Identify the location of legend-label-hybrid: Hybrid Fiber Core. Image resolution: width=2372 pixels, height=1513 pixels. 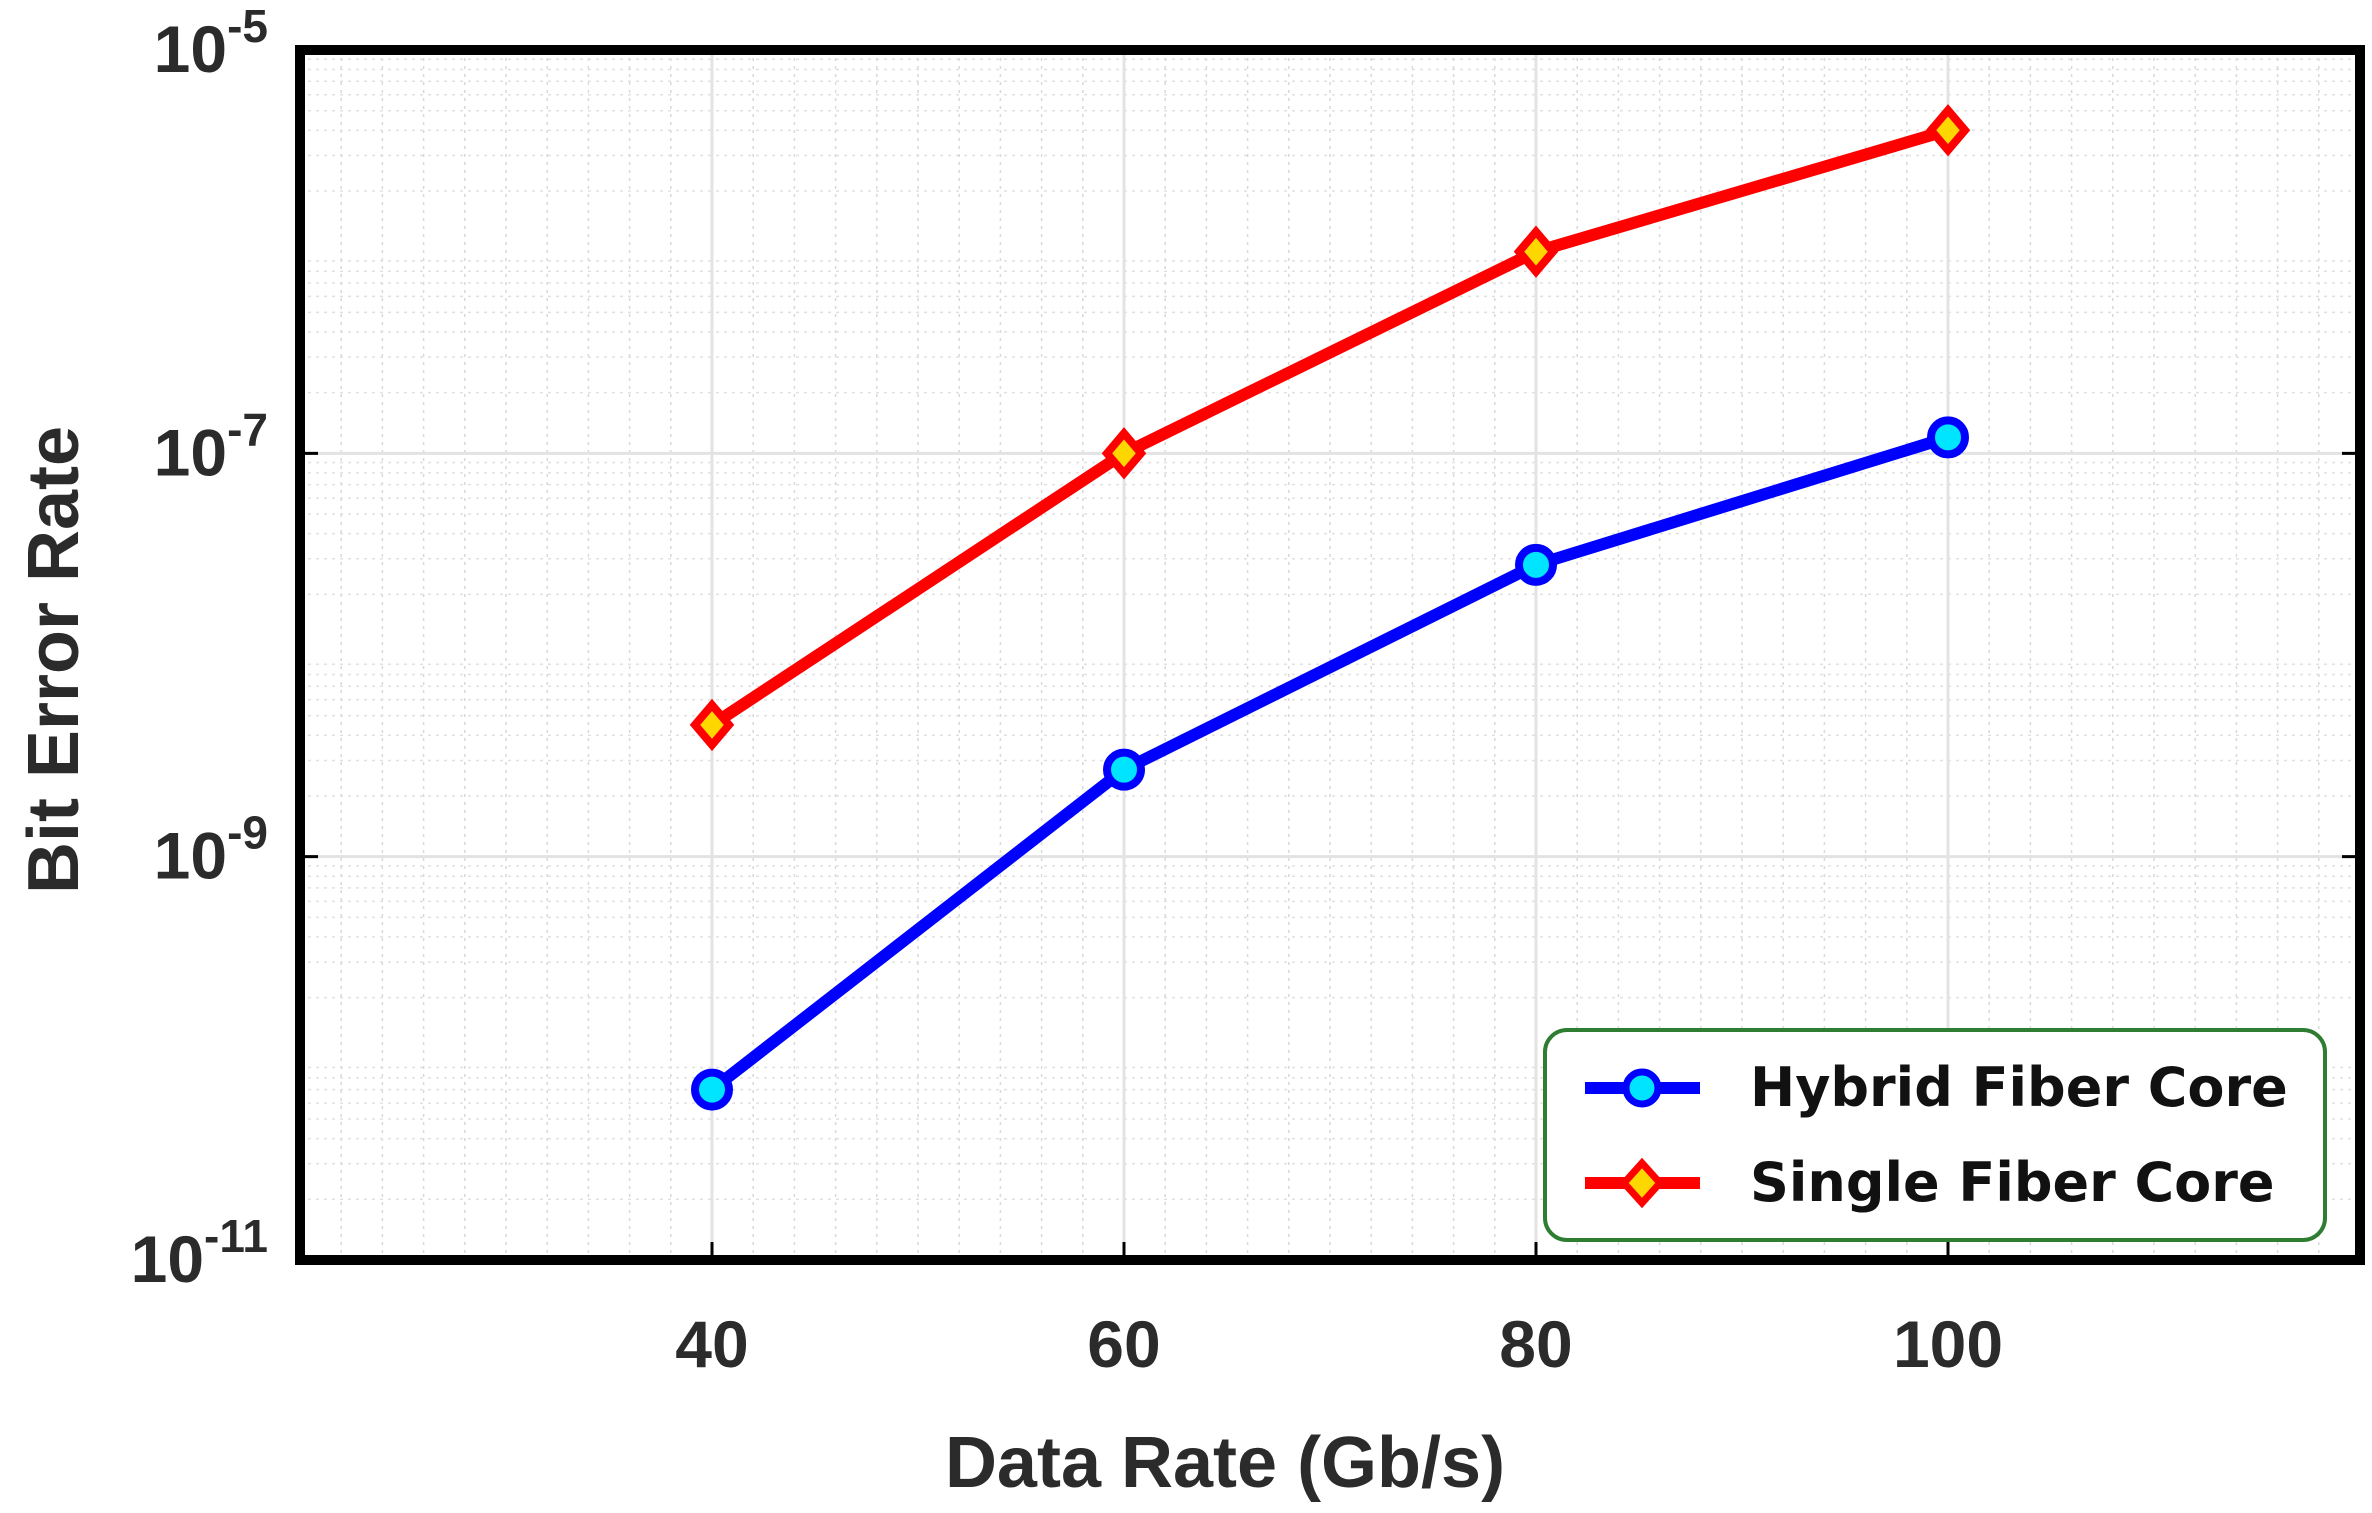
(2019, 1087).